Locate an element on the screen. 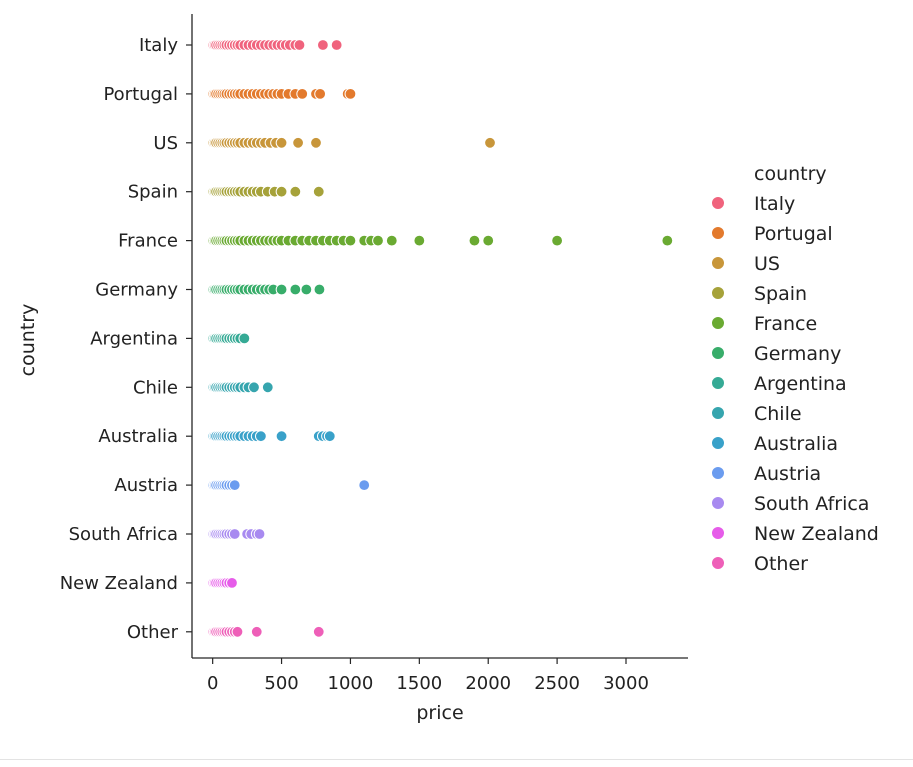  x-tick-label: 3000 is located at coordinates (626, 683).